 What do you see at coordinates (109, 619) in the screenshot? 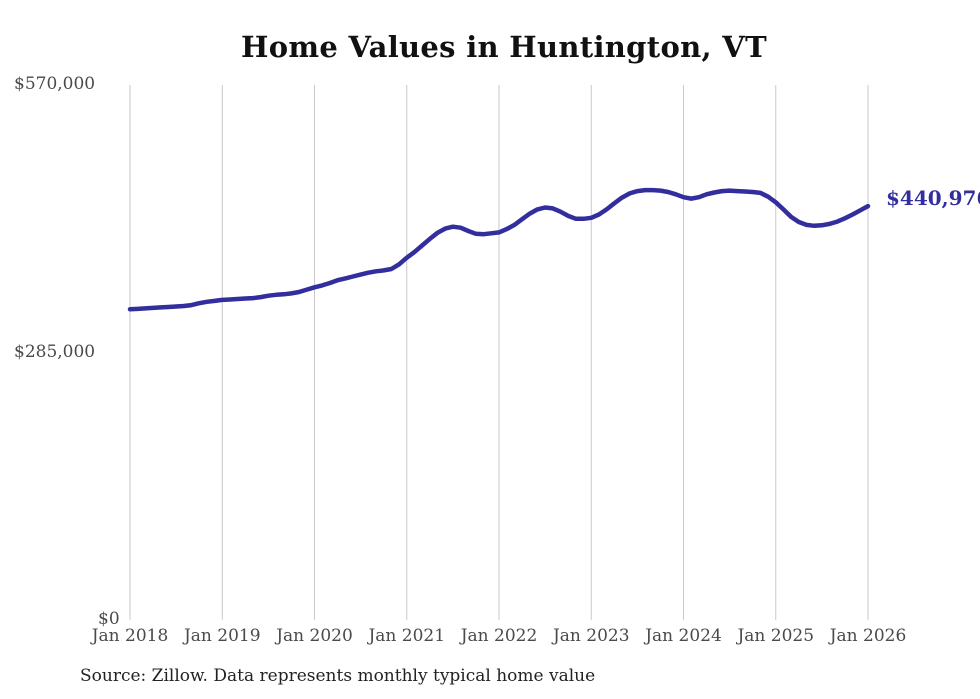
I see `y-tick-label: $0` at bounding box center [109, 619].